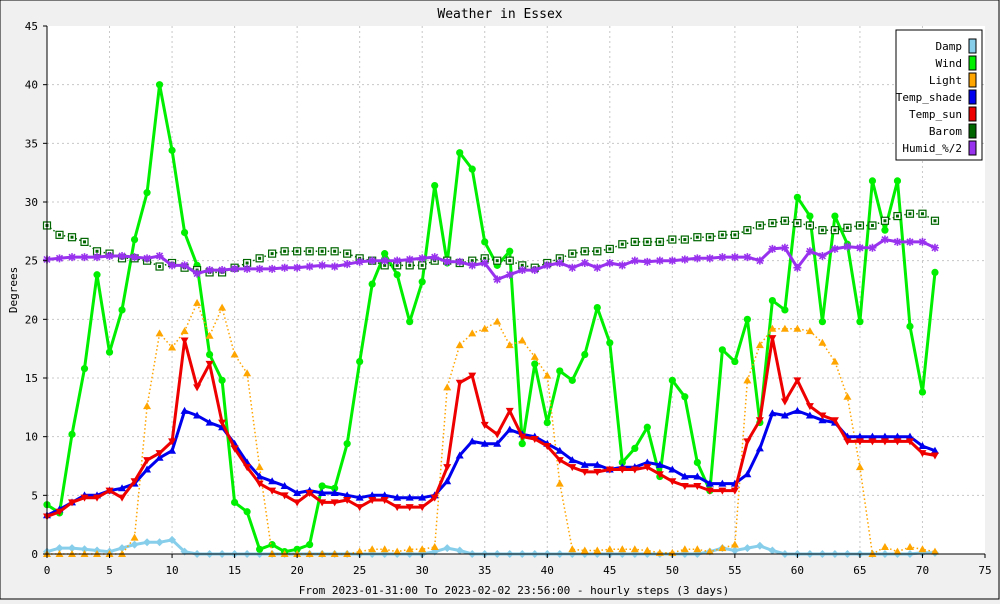 This screenshot has height=604, width=1000. What do you see at coordinates (447, 548) in the screenshot?
I see `damp-point` at bounding box center [447, 548].